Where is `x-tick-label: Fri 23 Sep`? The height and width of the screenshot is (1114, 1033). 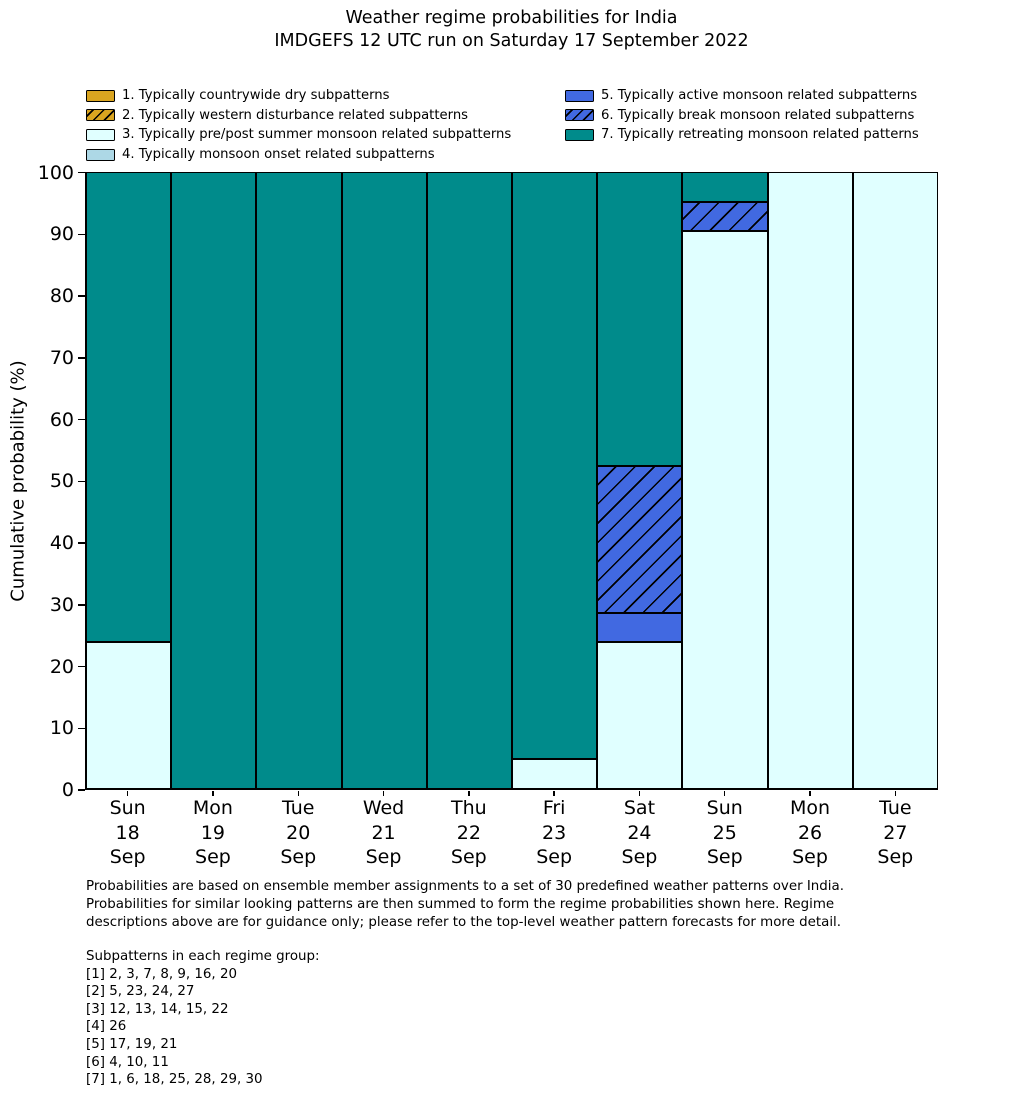 x-tick-label: Fri 23 Sep is located at coordinates (554, 833).